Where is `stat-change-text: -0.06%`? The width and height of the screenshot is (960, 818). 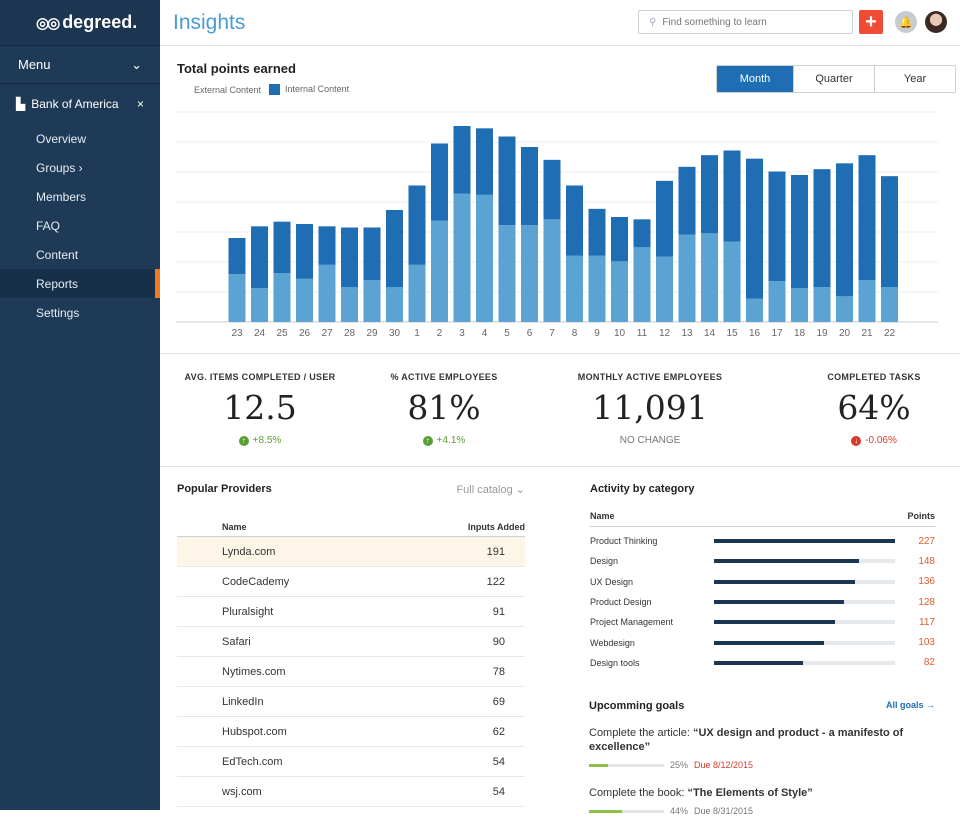
stat-change-text: -0.06% is located at coordinates (881, 440).